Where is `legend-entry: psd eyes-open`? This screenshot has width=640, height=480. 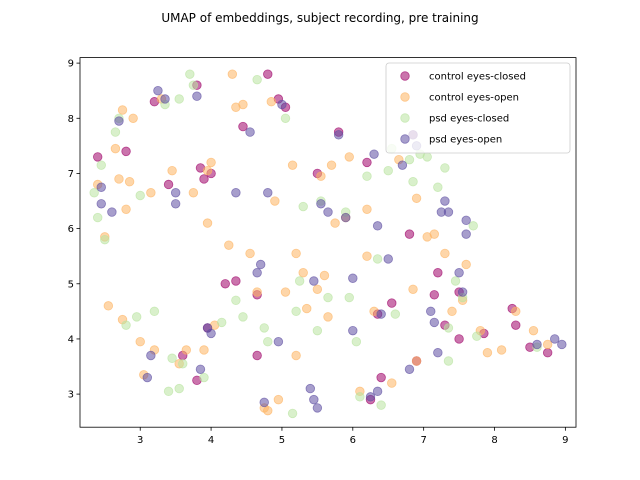 legend-entry: psd eyes-open is located at coordinates (451, 140).